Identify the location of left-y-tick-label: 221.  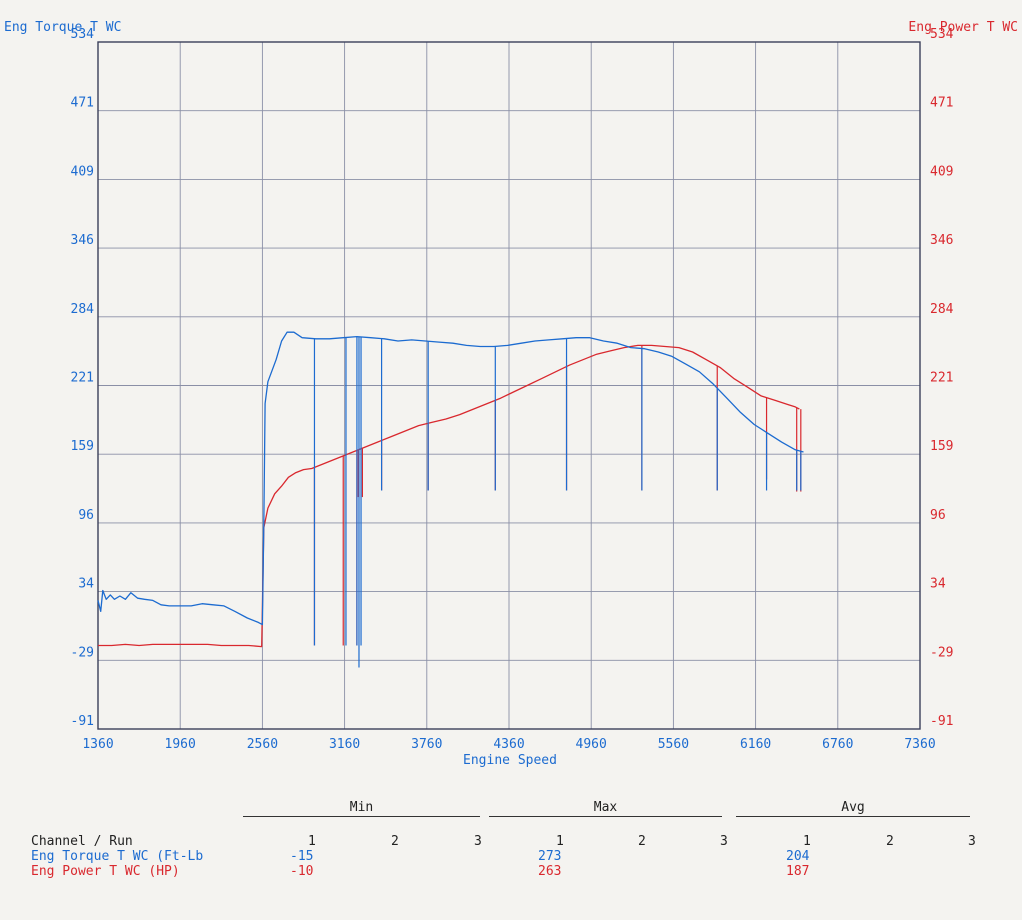
(82, 378).